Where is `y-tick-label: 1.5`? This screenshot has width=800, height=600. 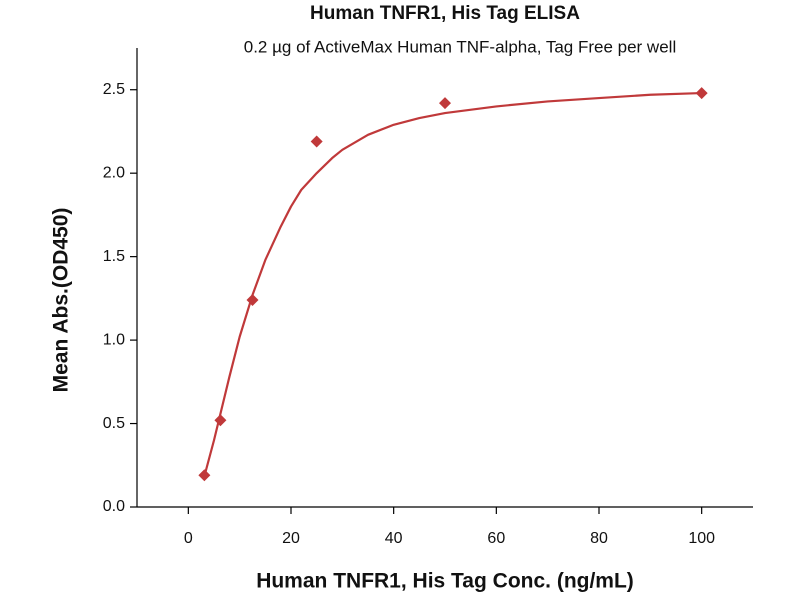
y-tick-label: 1.5 is located at coordinates (114, 256).